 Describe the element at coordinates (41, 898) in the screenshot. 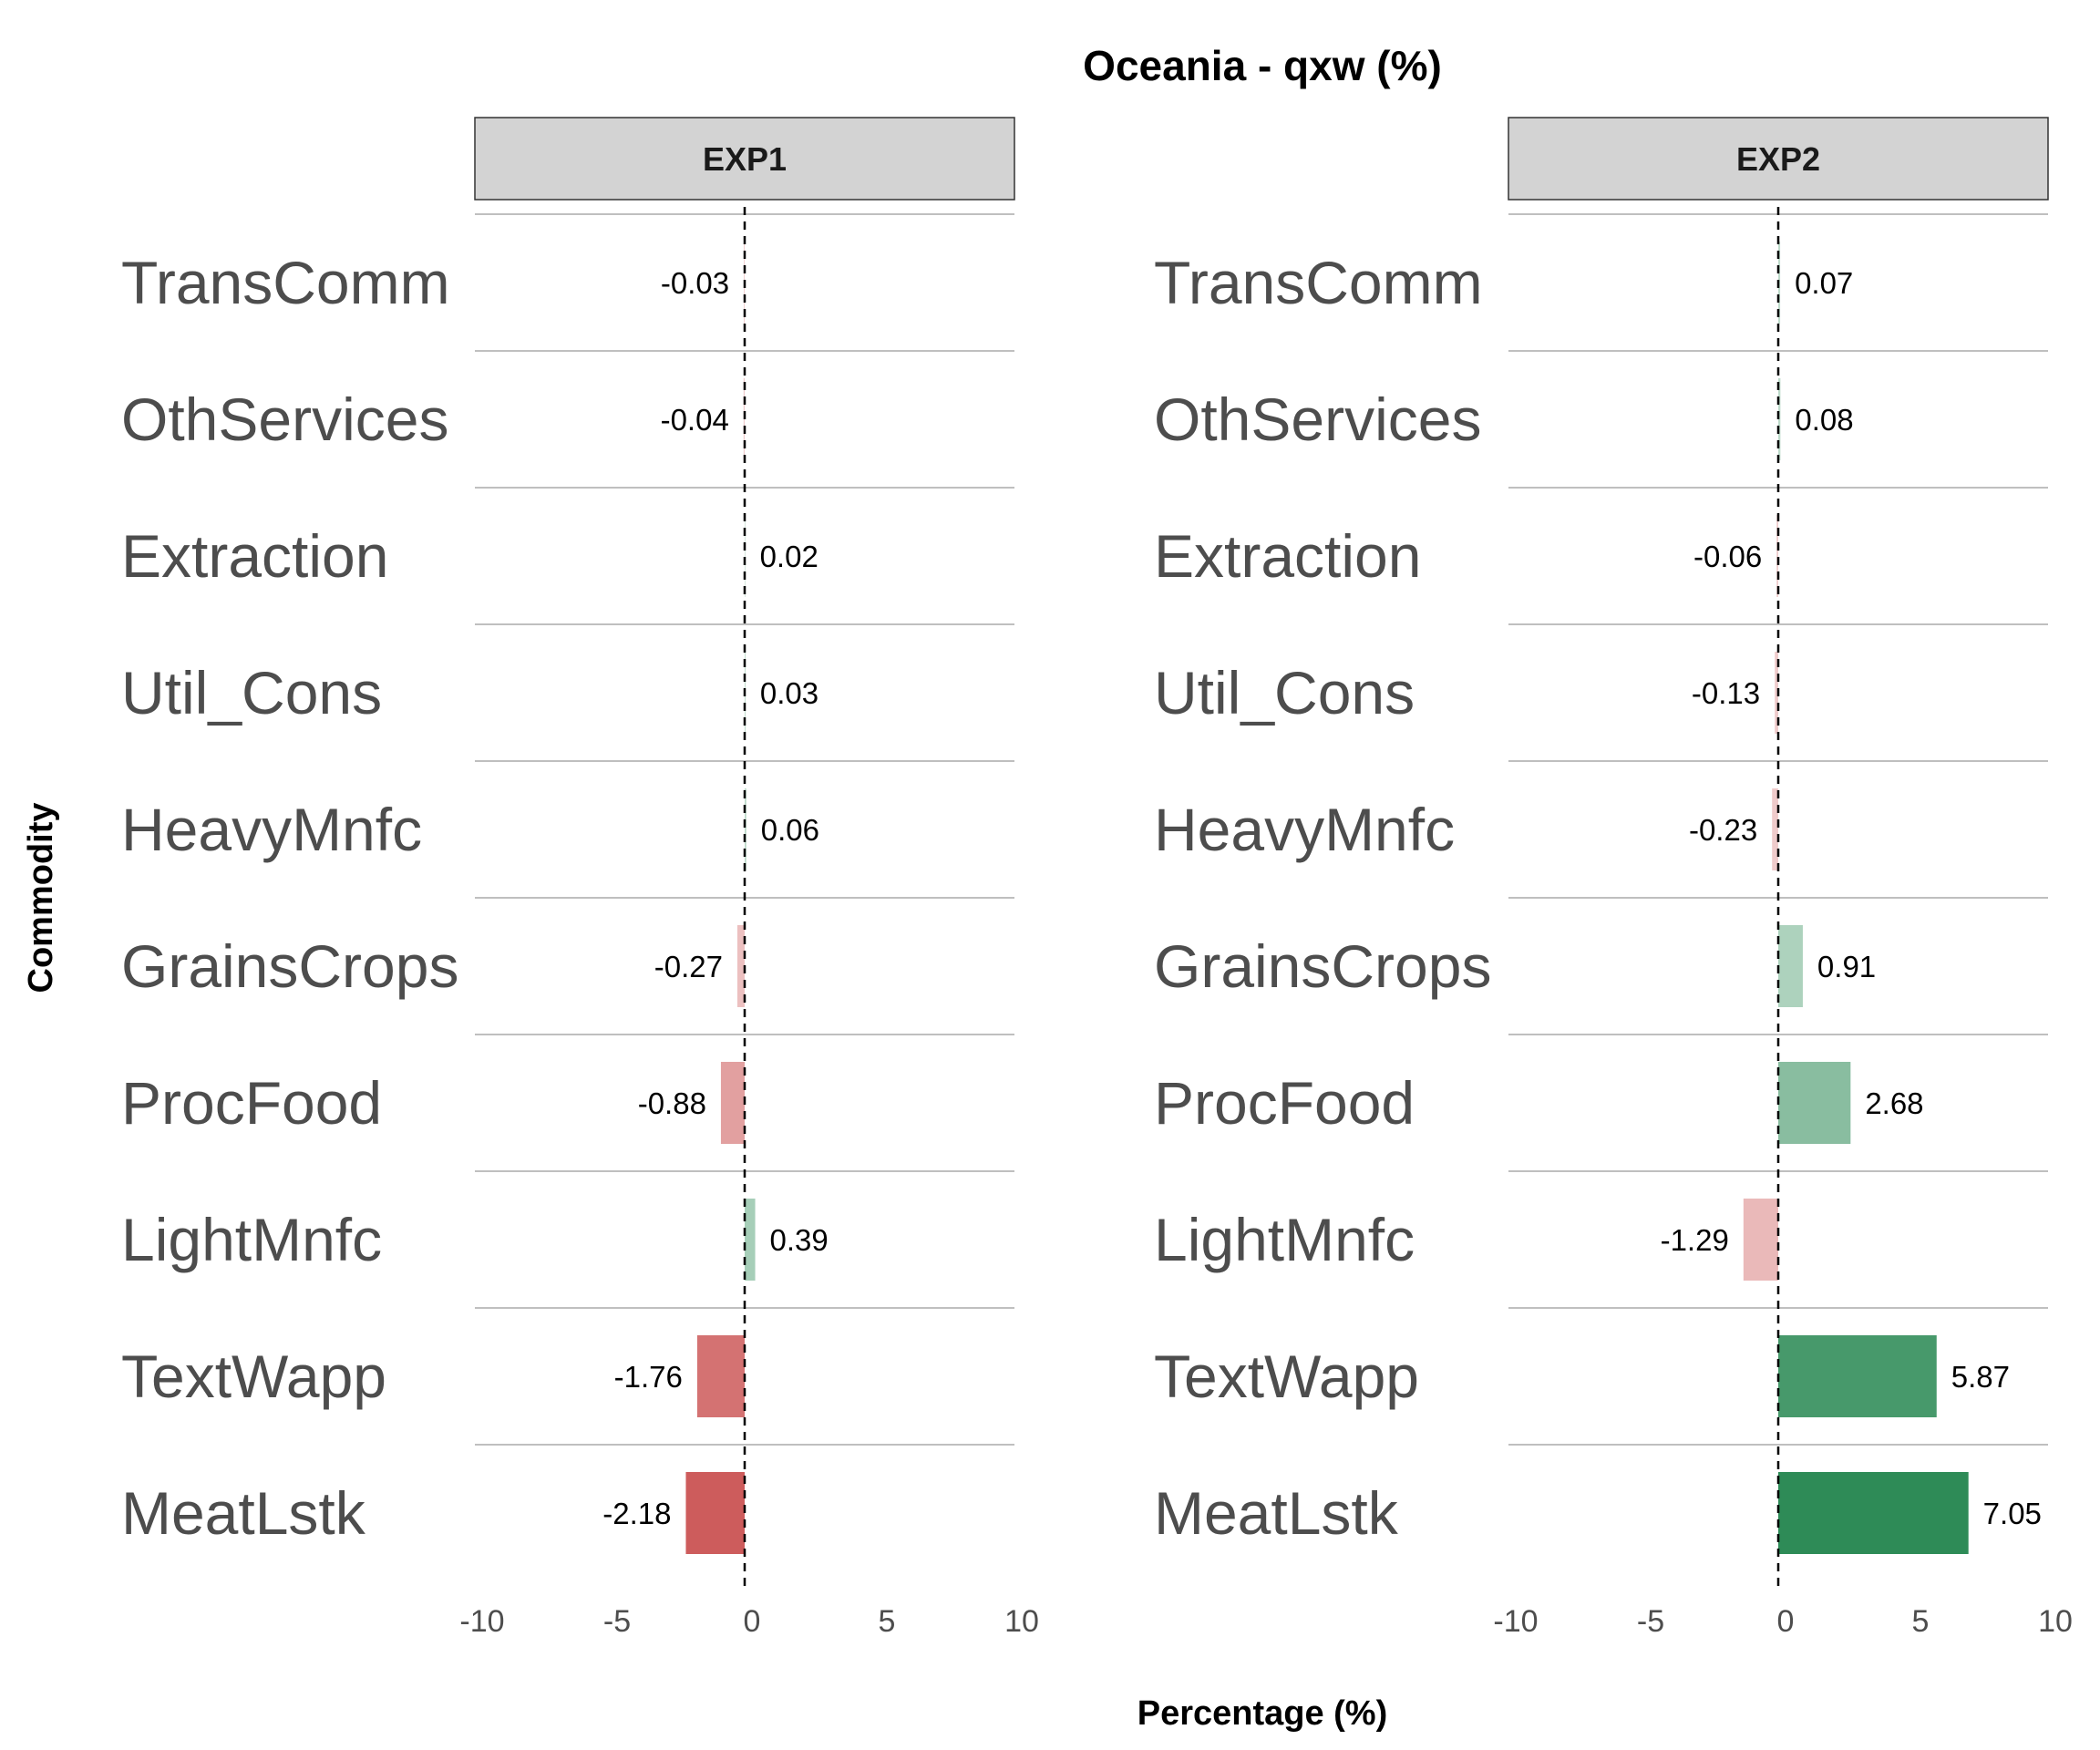

I see `y-axis-title: Commodity` at that location.